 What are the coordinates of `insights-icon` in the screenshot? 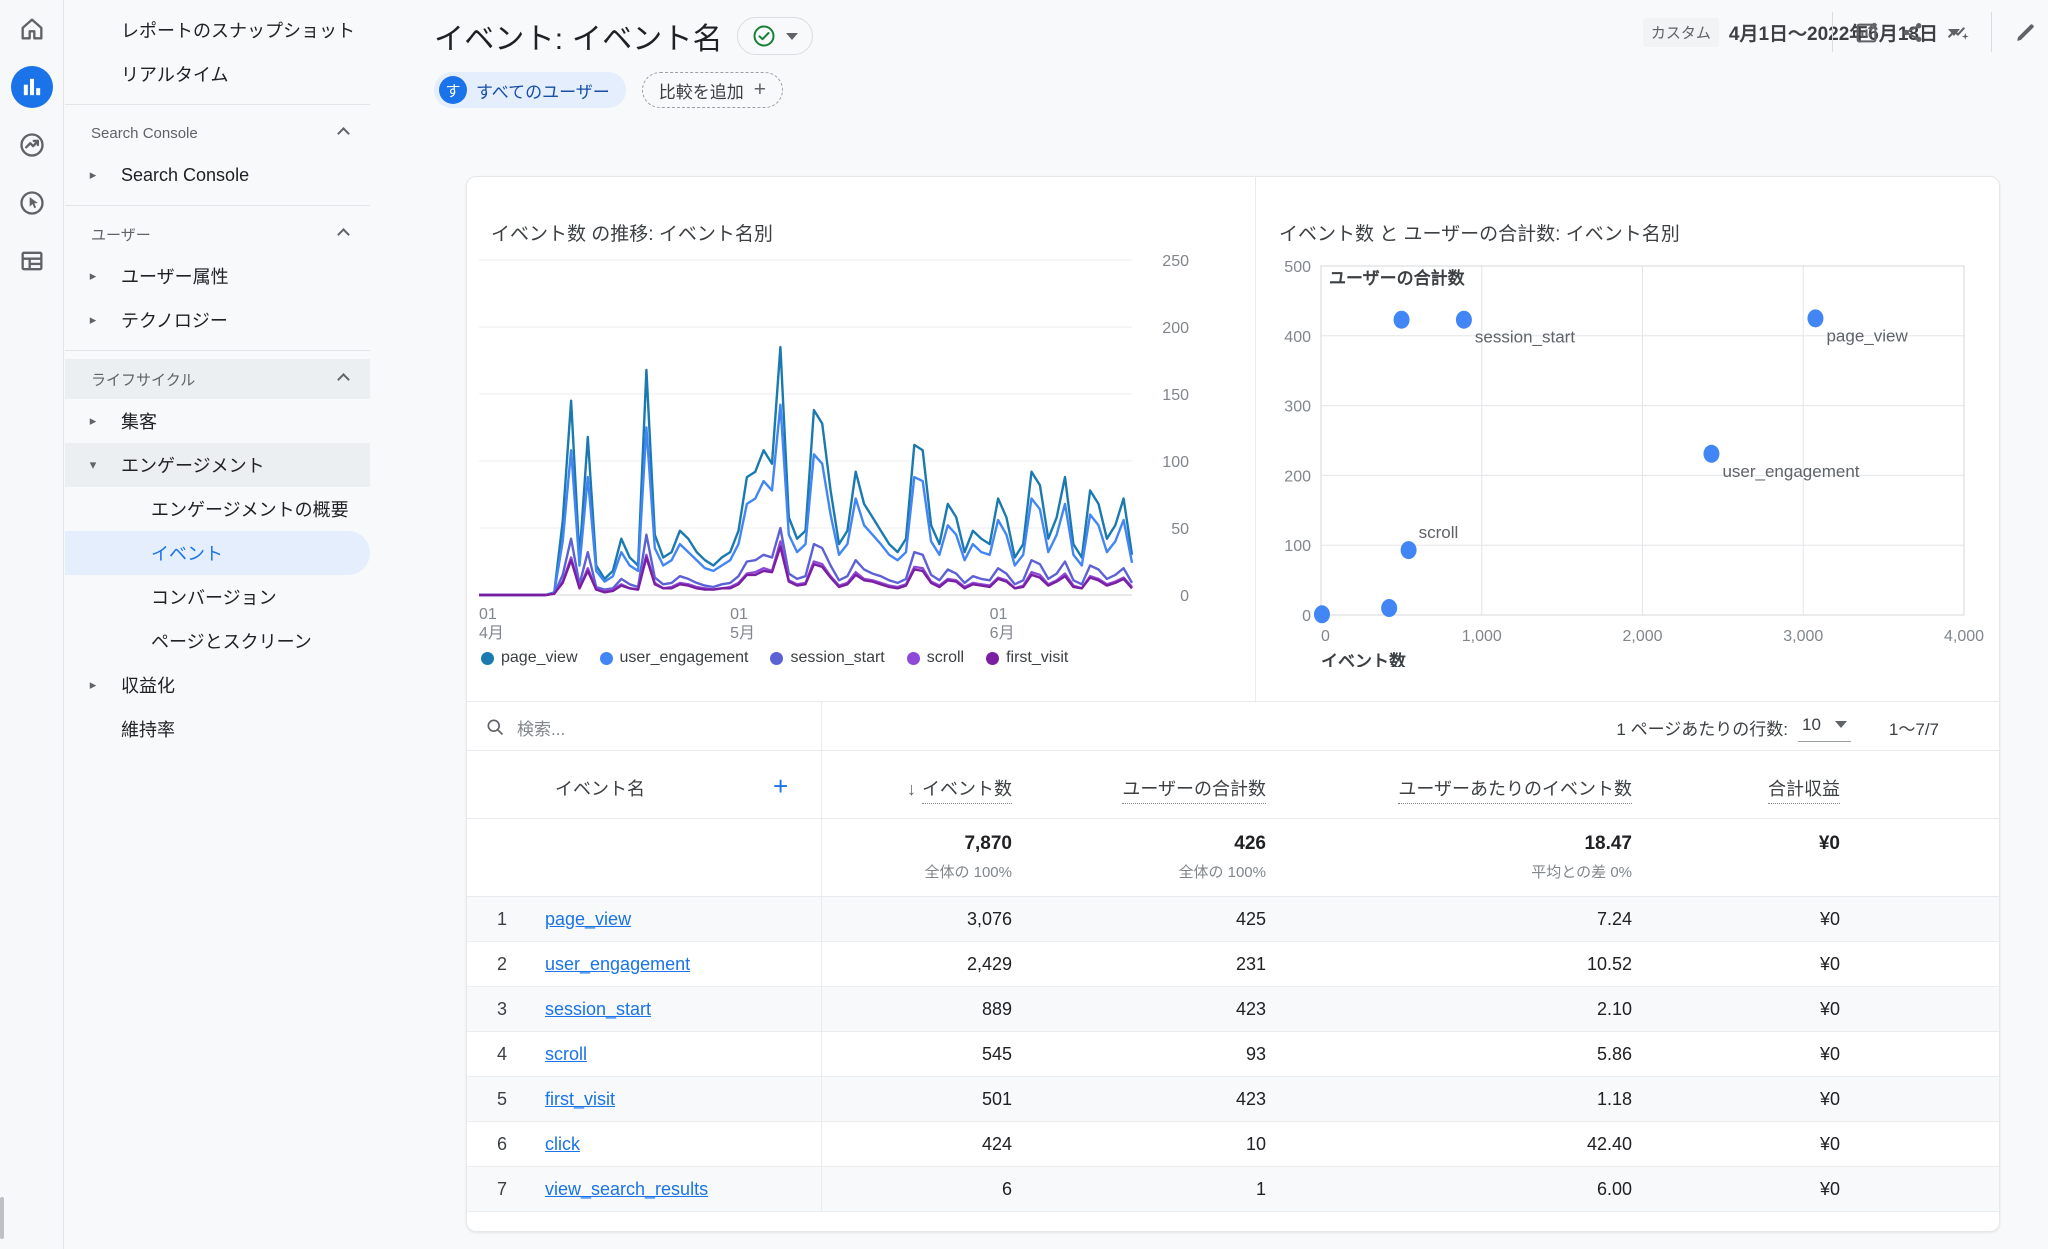 It's located at (1958, 32).